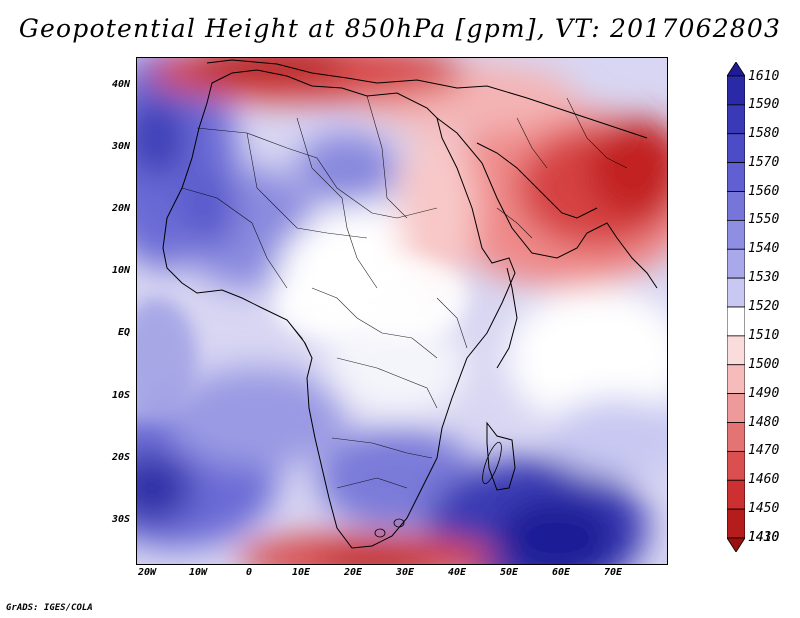 The image size is (800, 618). Describe the element at coordinates (561, 572) in the screenshot. I see `lon-label-60e: 60E` at that location.